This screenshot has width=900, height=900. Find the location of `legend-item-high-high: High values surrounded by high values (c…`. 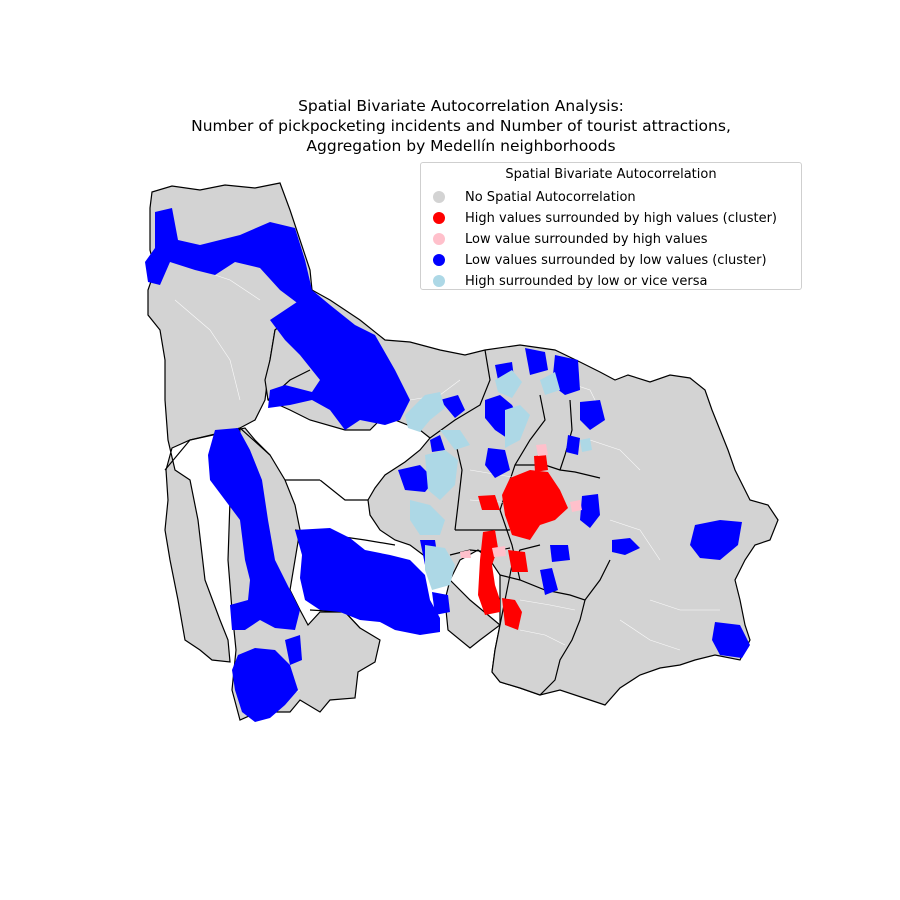

legend-item-high-high: High values surrounded by high values (c… is located at coordinates (605, 218).